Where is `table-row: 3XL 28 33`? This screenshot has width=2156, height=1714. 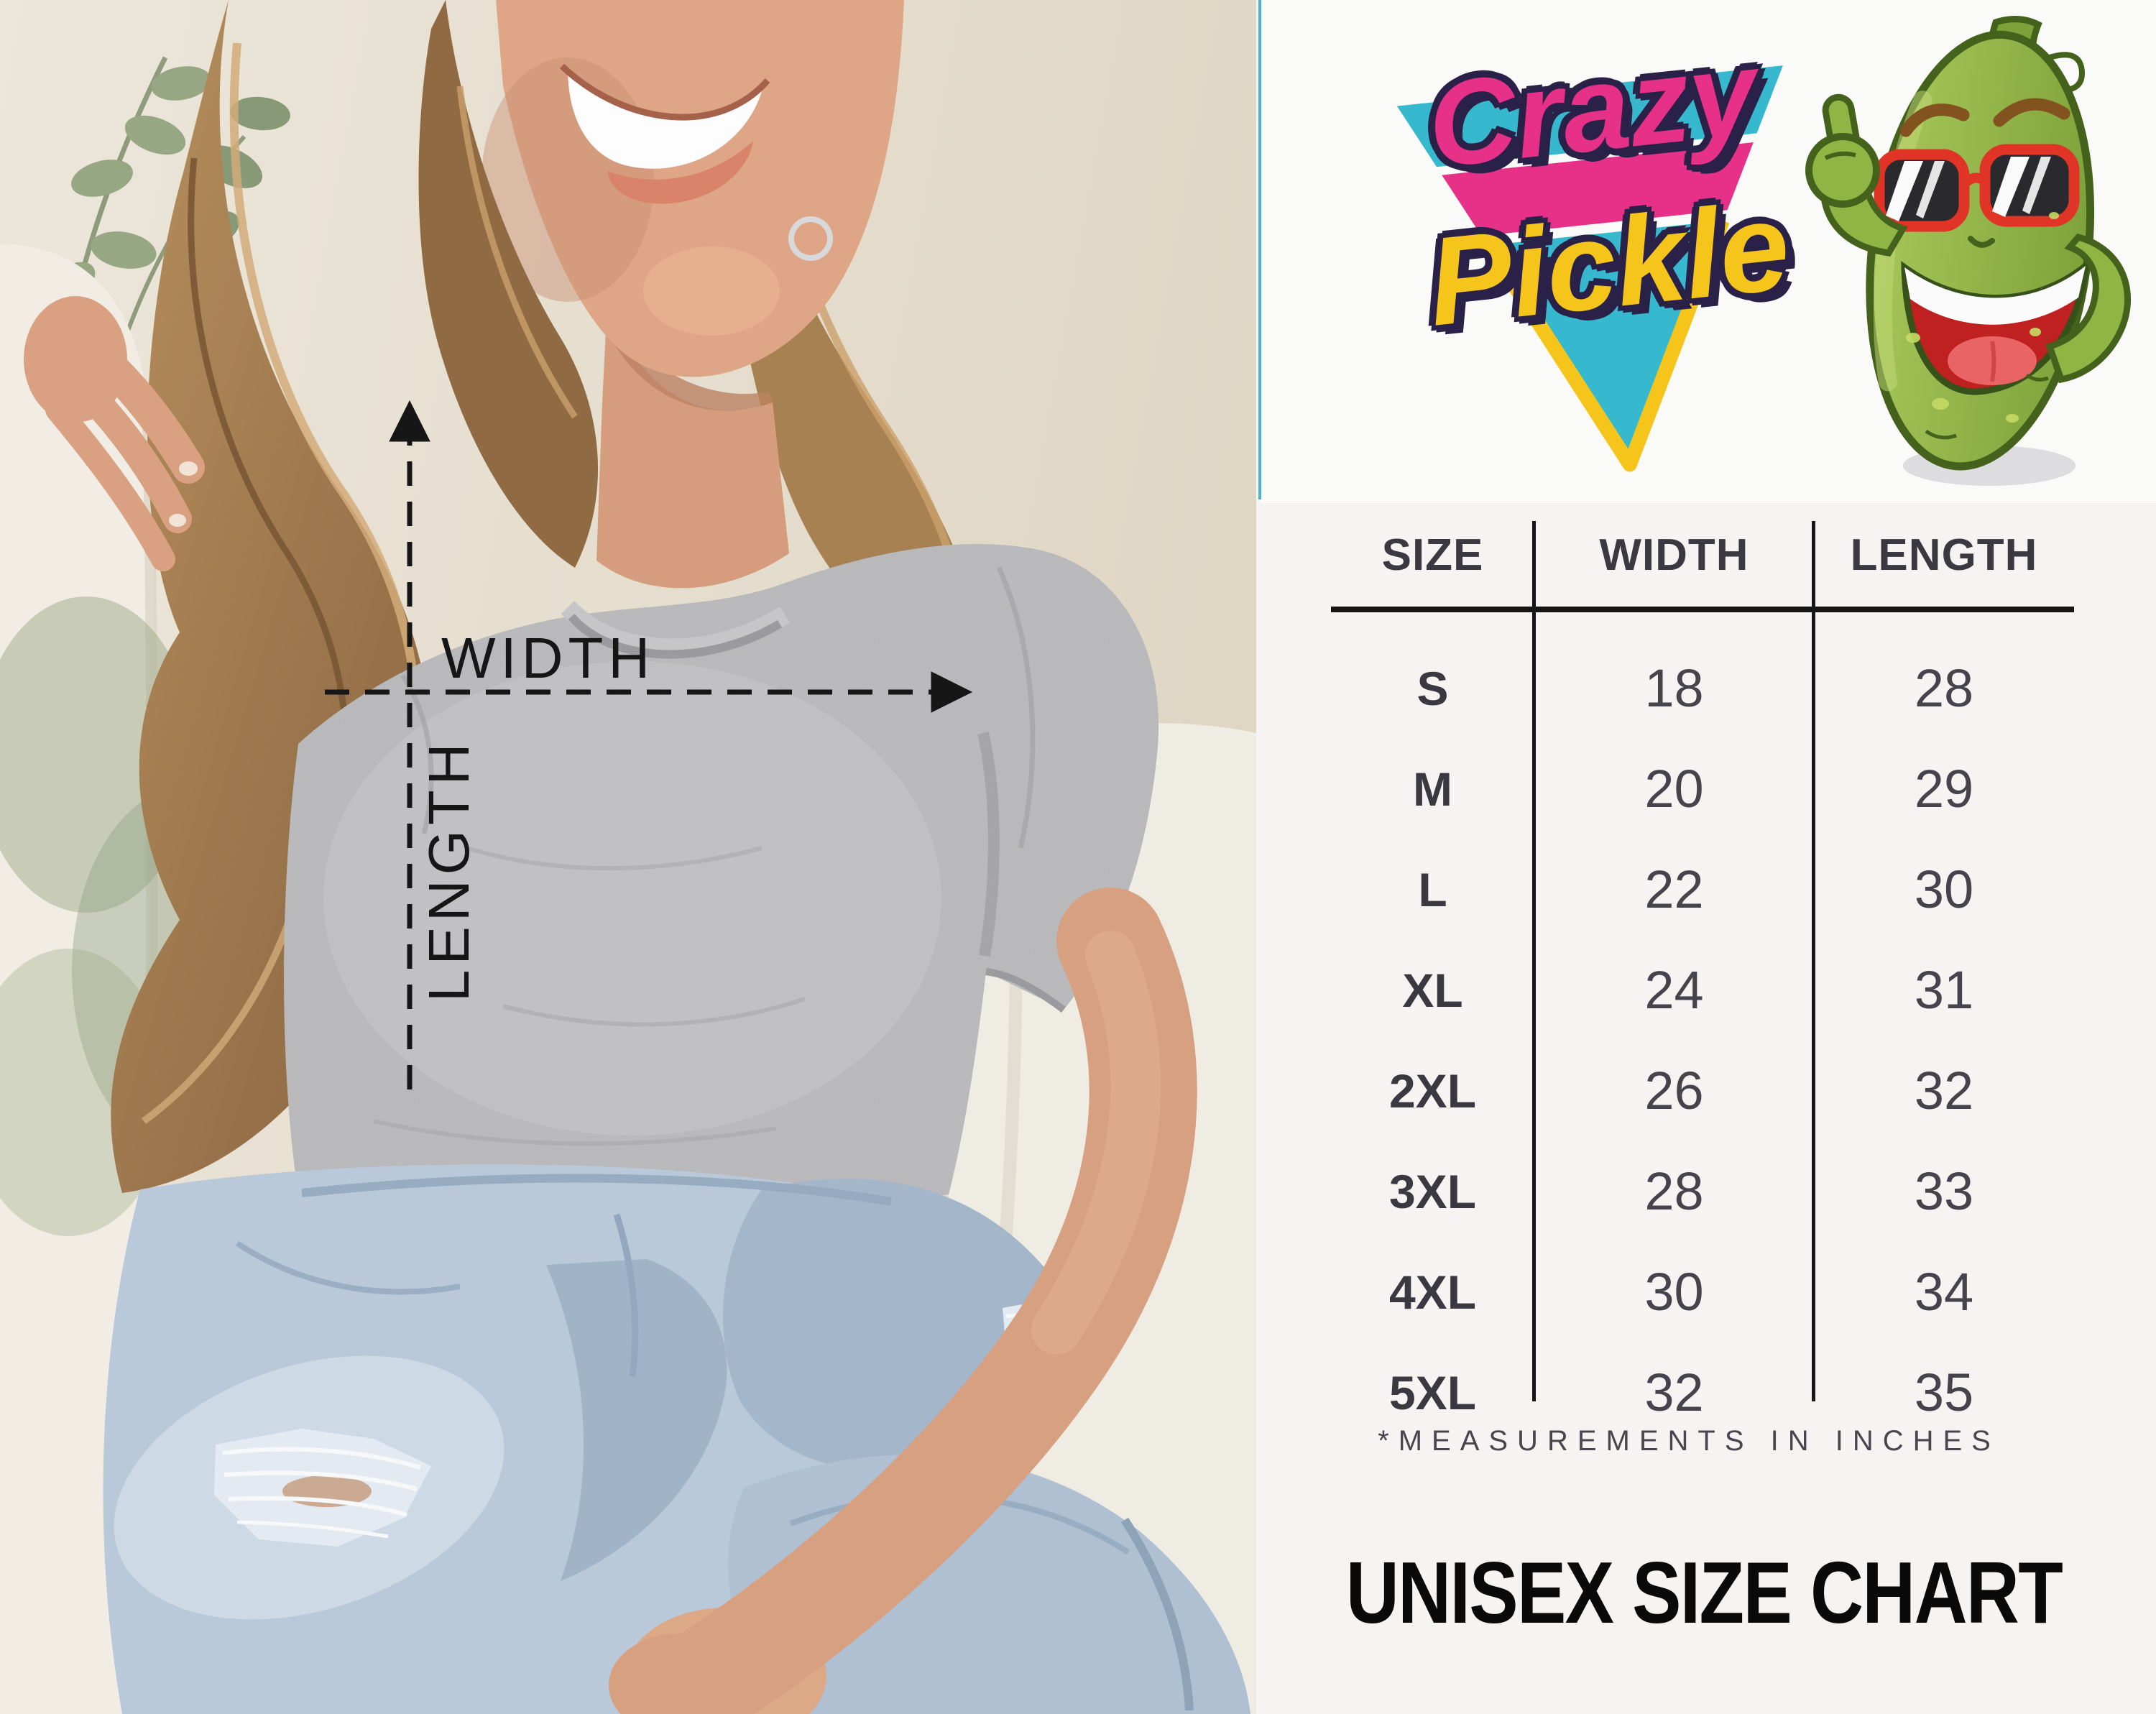 table-row: 3XL 28 33 is located at coordinates (1703, 1191).